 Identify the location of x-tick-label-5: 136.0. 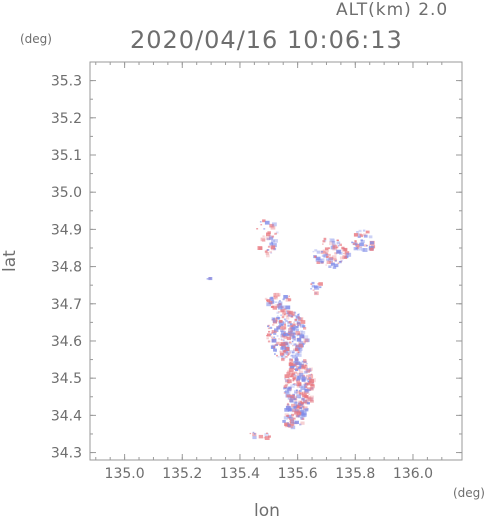
(413, 474).